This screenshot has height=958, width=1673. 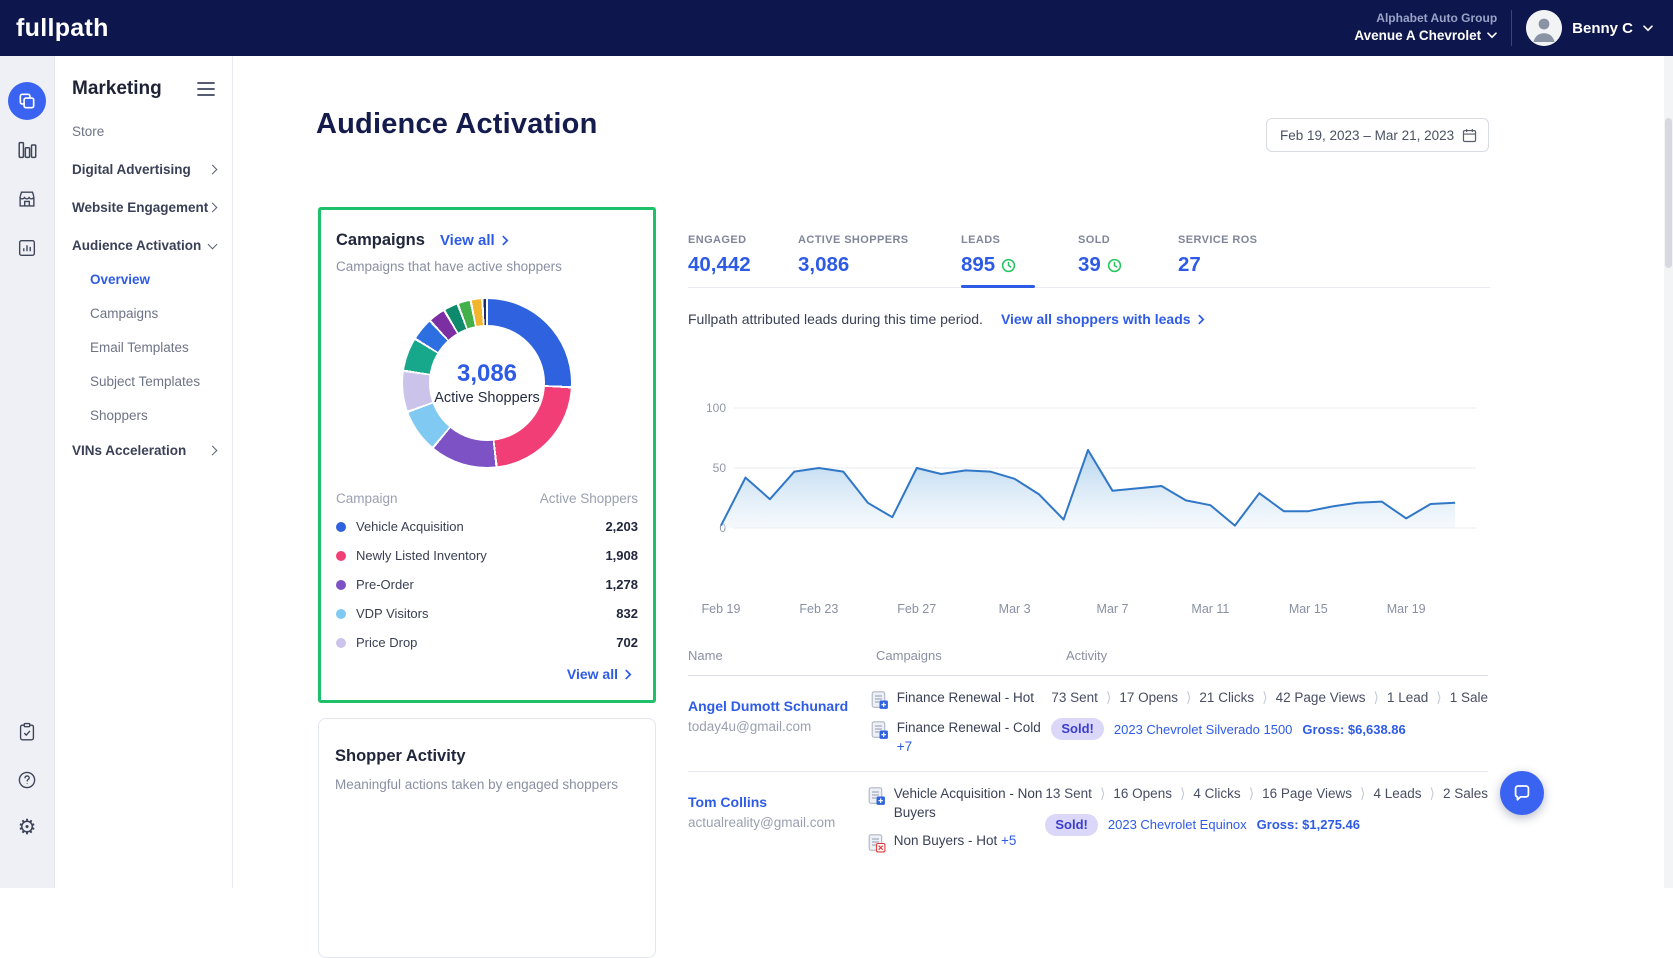 What do you see at coordinates (1668, 472) in the screenshot?
I see `page-scrollbar` at bounding box center [1668, 472].